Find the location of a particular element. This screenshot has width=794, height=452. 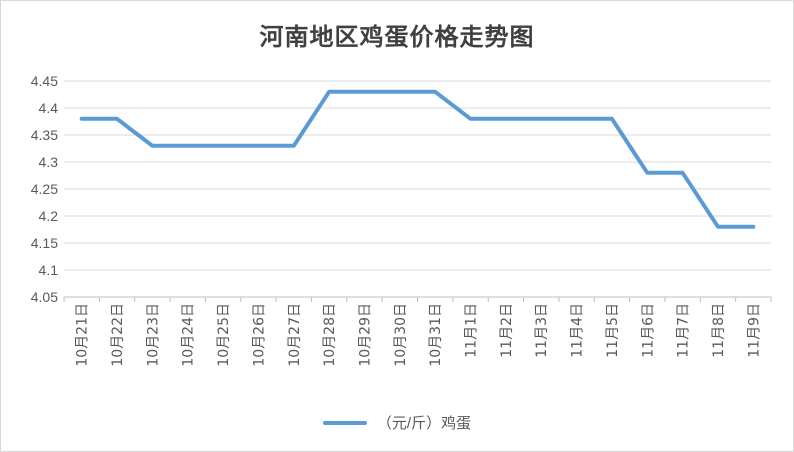

y-tick-label: 4.4 is located at coordinates (49, 108).